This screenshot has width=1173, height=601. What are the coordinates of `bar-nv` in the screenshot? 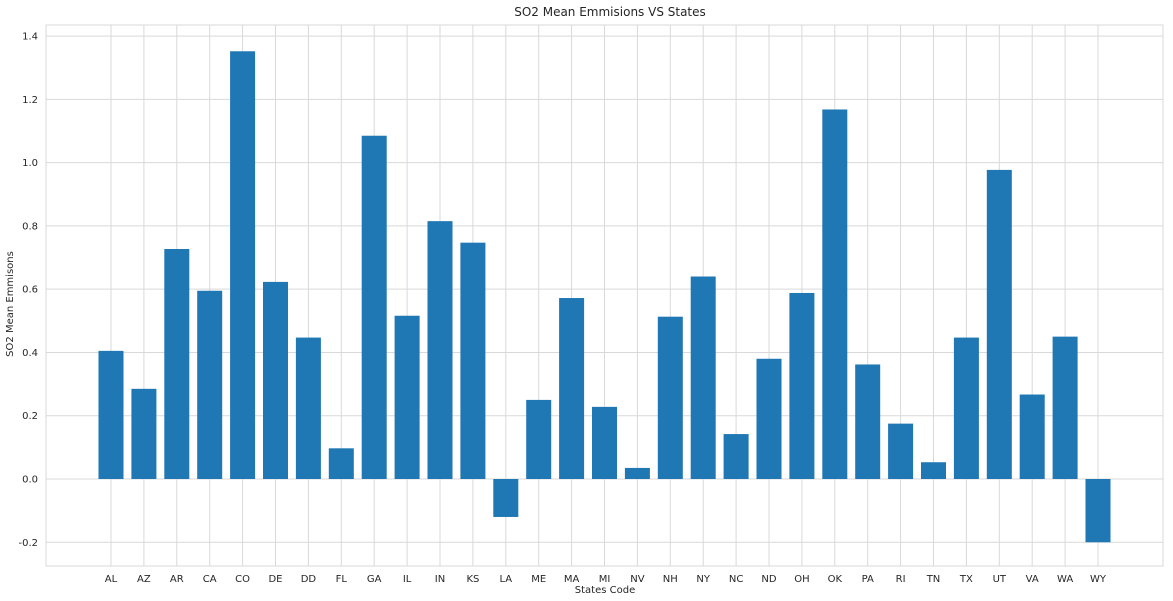 It's located at (637, 473).